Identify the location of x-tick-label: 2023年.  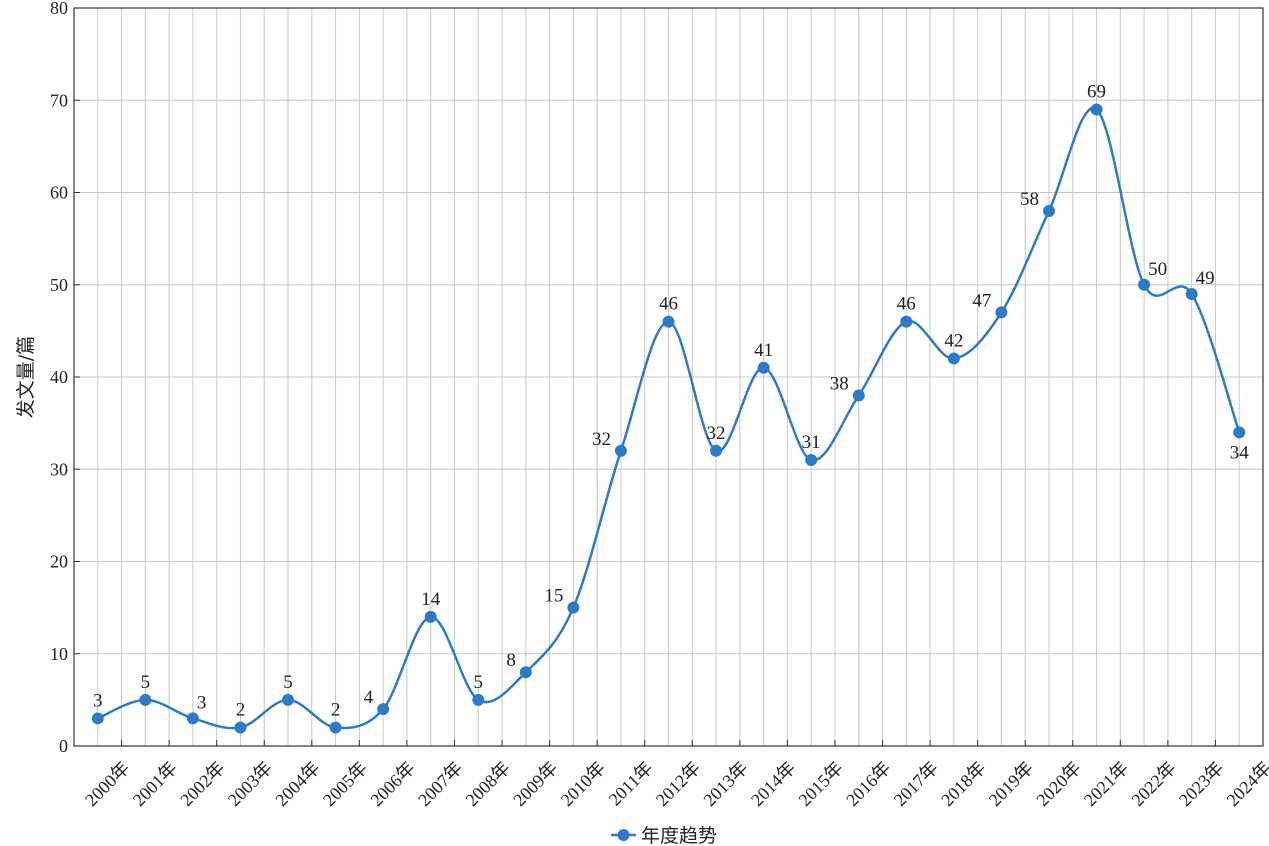
(1201, 784).